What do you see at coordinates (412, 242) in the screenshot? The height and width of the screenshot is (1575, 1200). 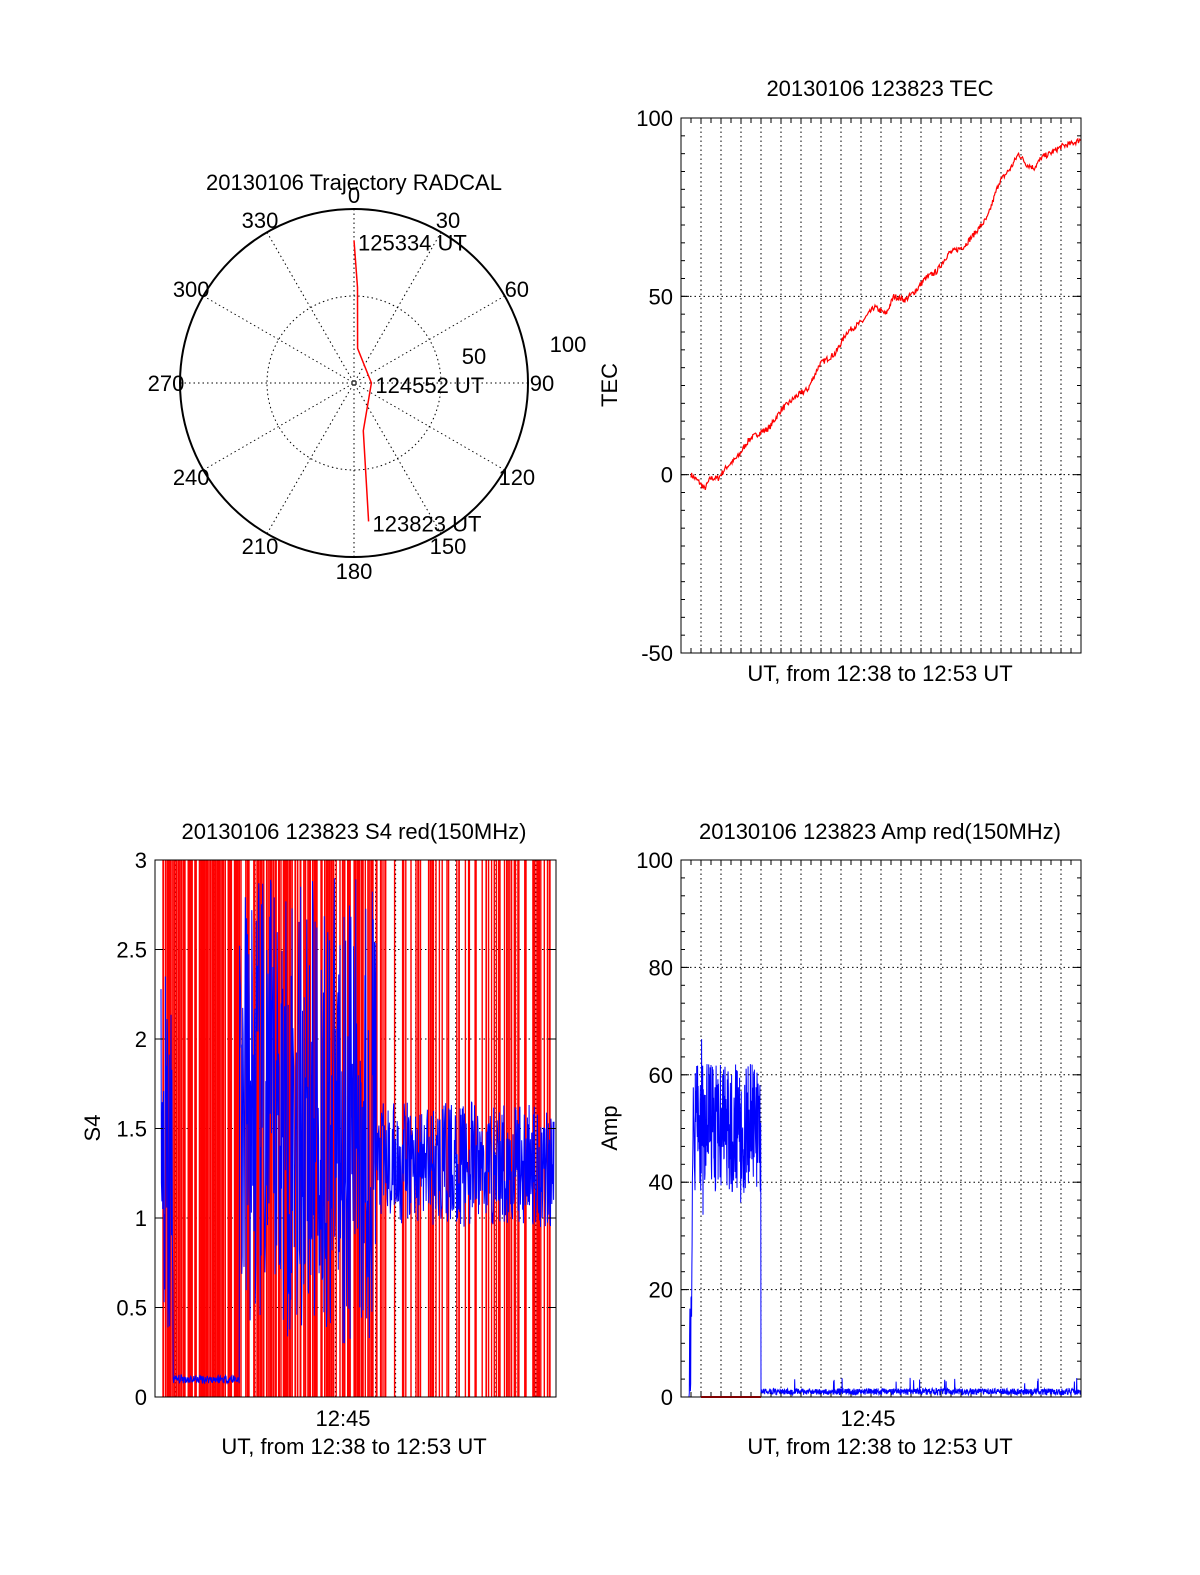 I see `polar-time-annotation: 125334 UT` at bounding box center [412, 242].